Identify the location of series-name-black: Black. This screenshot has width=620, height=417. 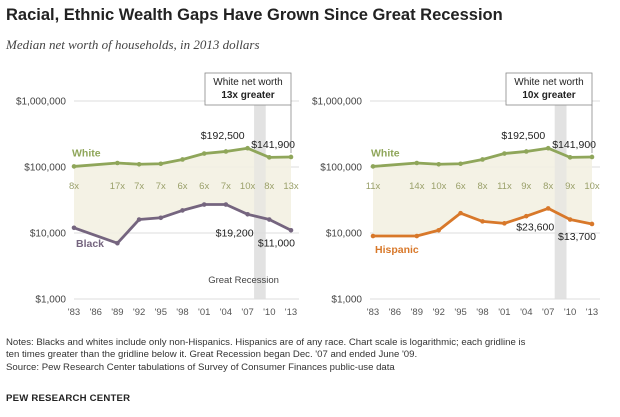
(90, 244).